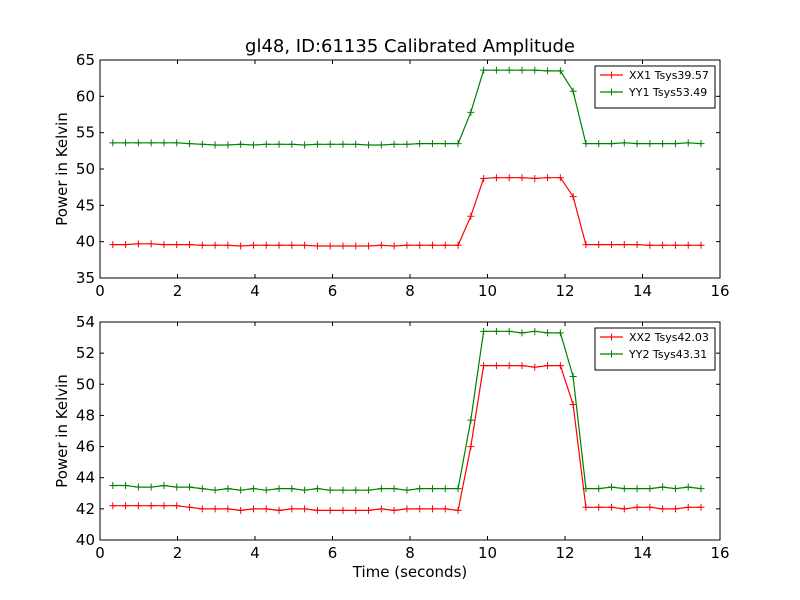 Image resolution: width=800 pixels, height=600 pixels. What do you see at coordinates (85, 415) in the screenshot?
I see `y-tick-label: 48` at bounding box center [85, 415].